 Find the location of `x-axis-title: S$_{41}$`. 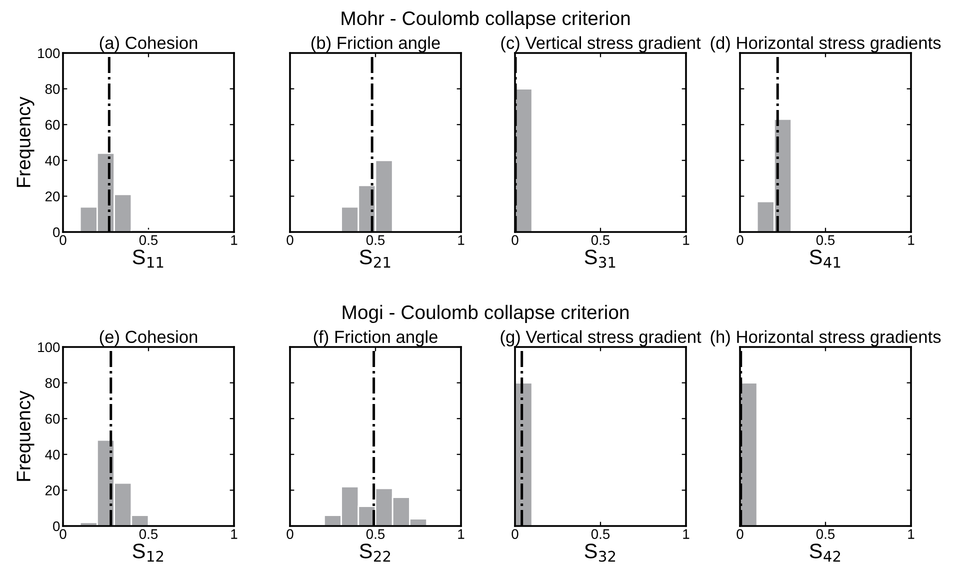

x-axis-title: S$_{41}$ is located at coordinates (825, 259).